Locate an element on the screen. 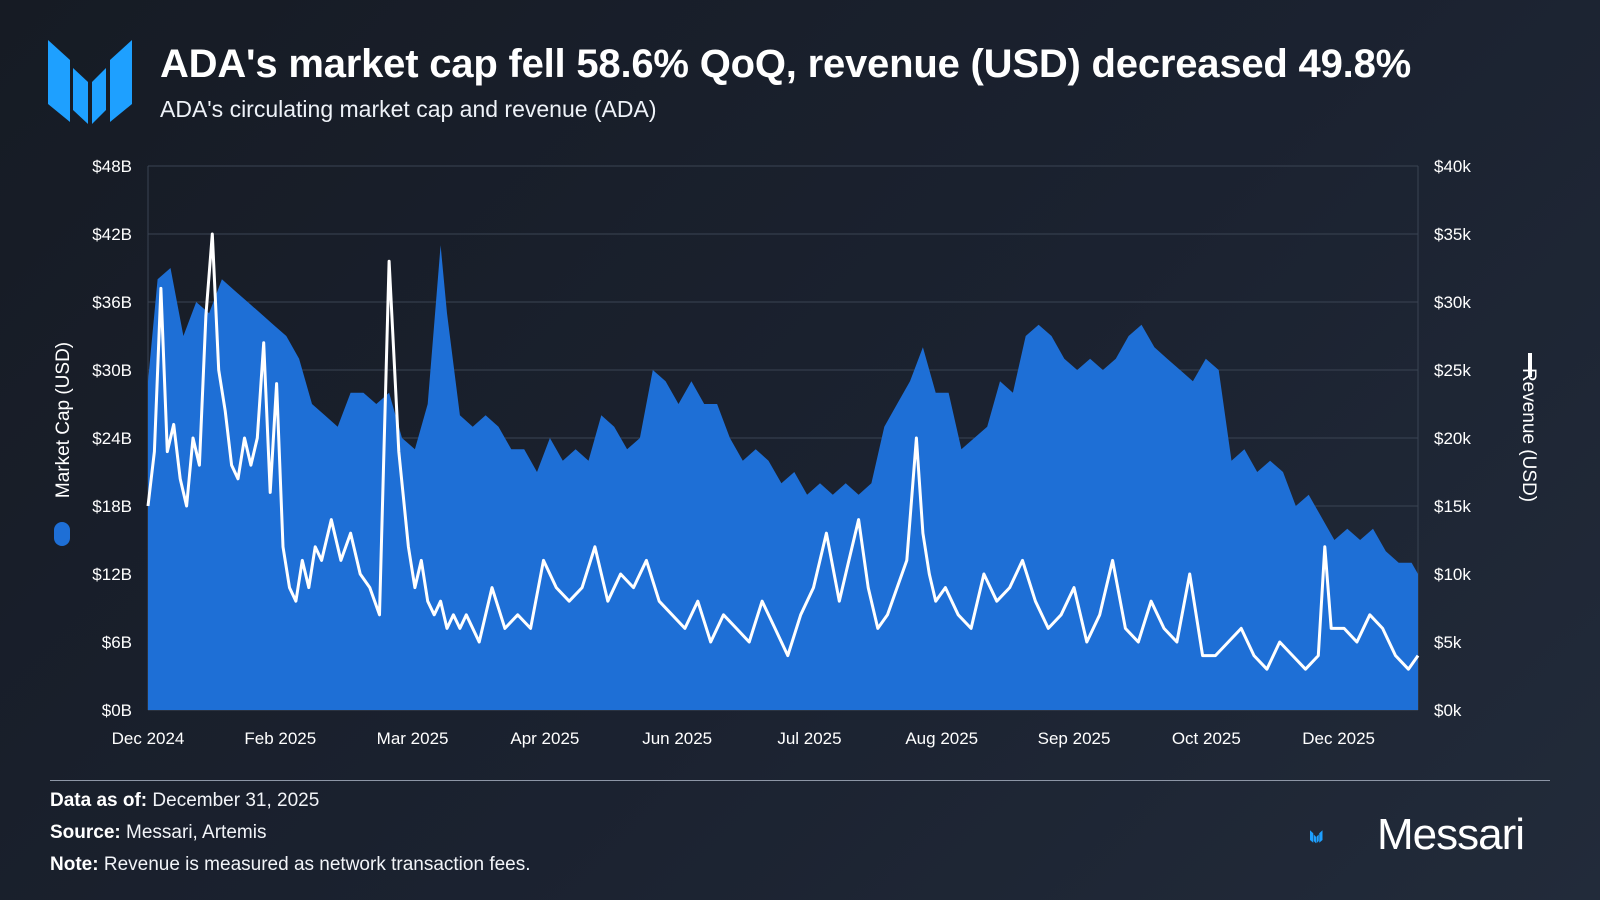 This screenshot has height=900, width=1600. x-tick-label: Dec 2025 is located at coordinates (1338, 738).